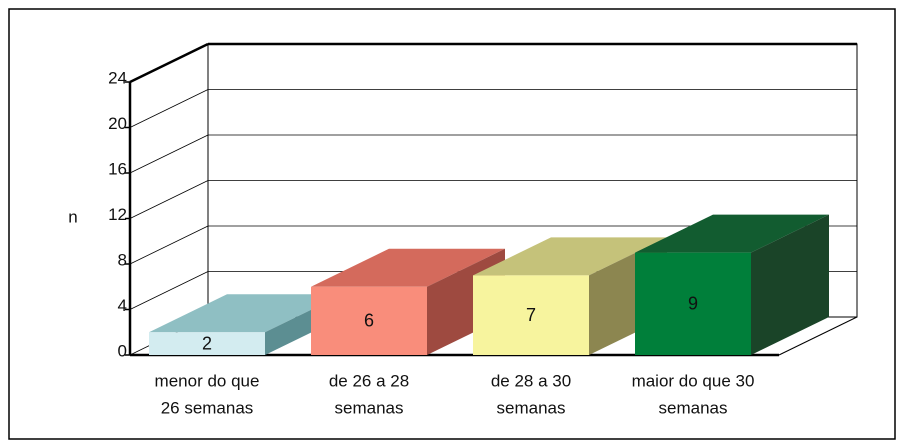  I want to click on side-wall-top, so click(169, 63).